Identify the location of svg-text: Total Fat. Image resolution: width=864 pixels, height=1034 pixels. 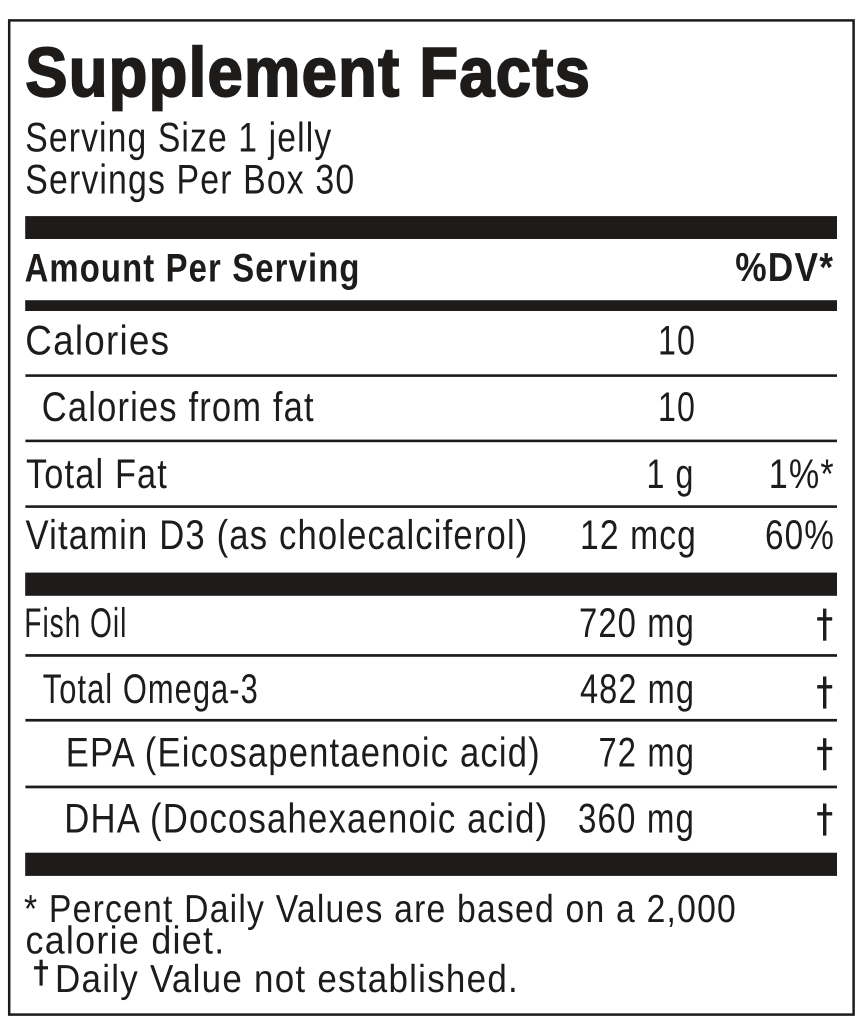
(97, 473).